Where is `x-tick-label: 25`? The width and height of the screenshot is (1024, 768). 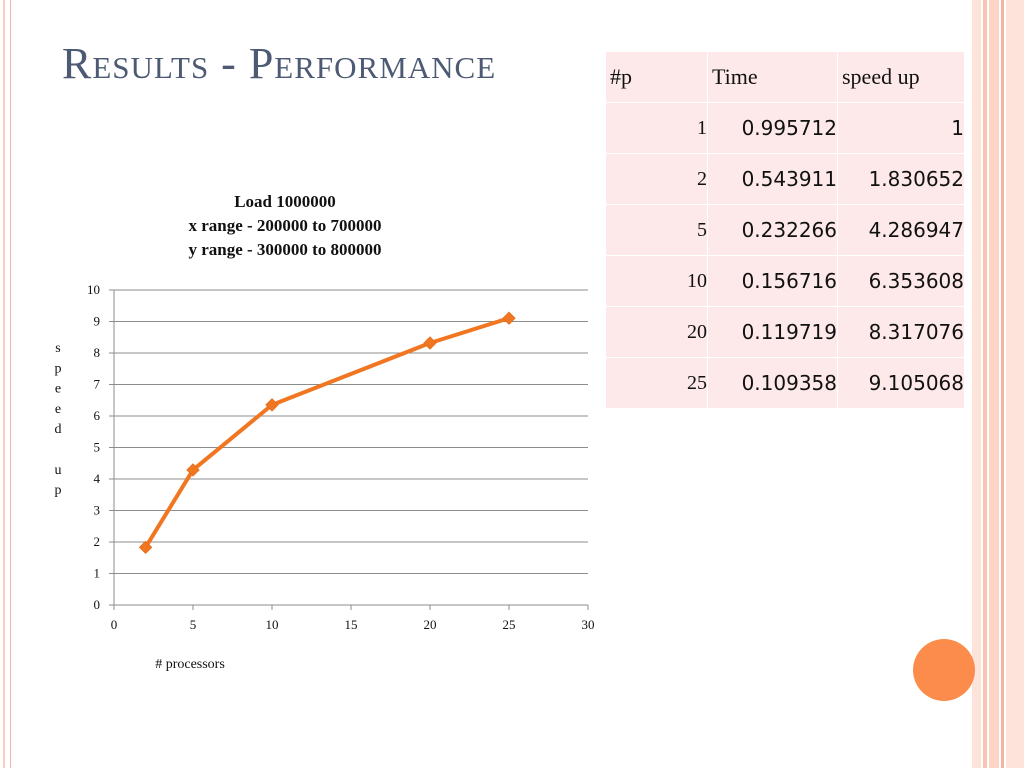
x-tick-label: 25 is located at coordinates (509, 624).